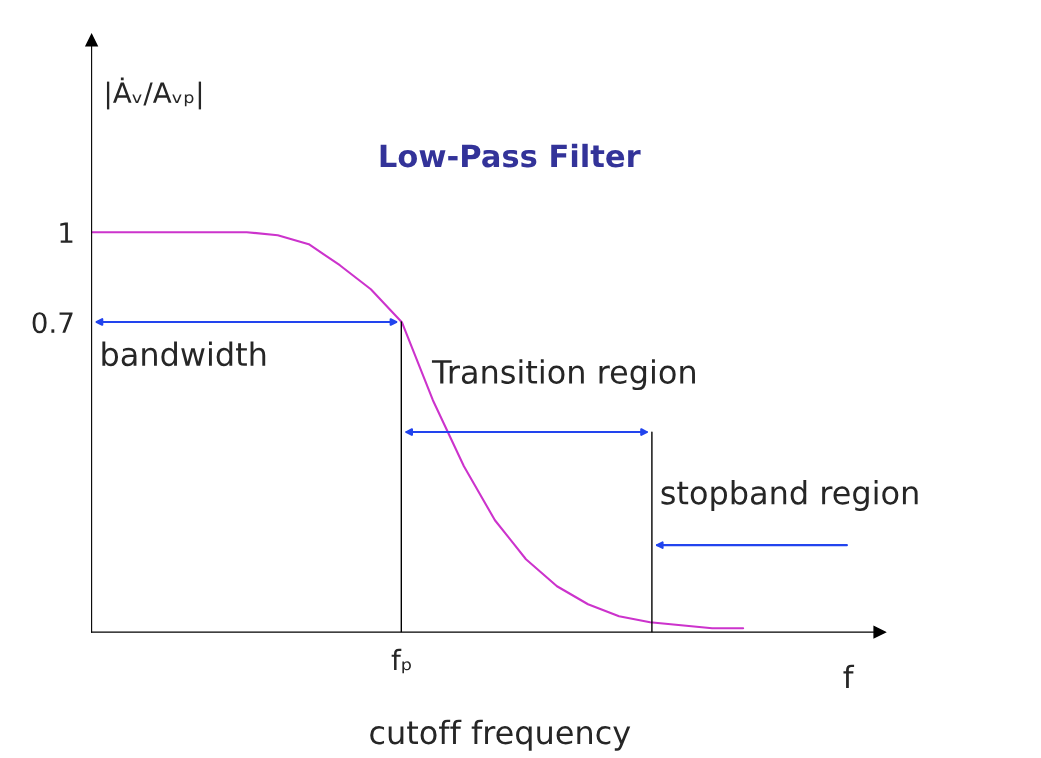 The image size is (1041, 758). Describe the element at coordinates (52, 323) in the screenshot. I see `y-tick-label: 0.7` at that location.